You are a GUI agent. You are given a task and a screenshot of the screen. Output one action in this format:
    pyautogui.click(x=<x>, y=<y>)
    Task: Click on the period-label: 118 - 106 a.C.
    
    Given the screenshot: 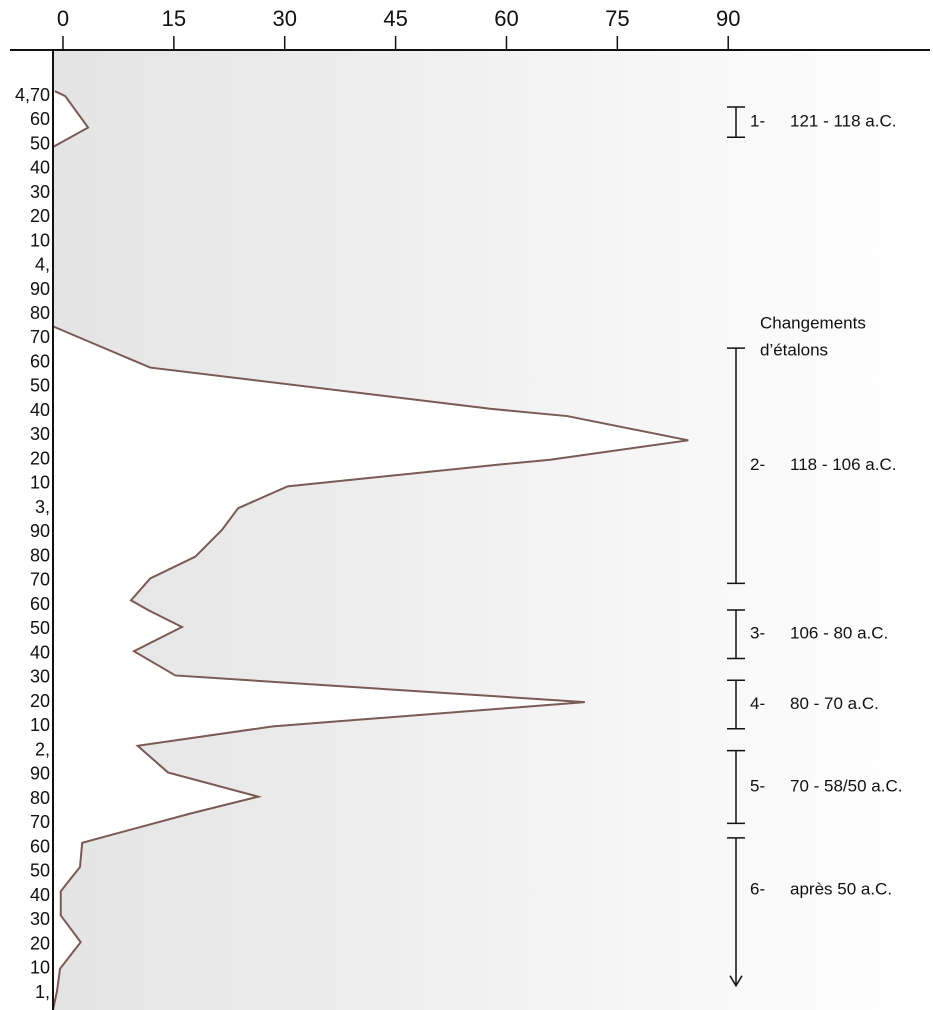 What is the action you would take?
    pyautogui.click(x=843, y=464)
    